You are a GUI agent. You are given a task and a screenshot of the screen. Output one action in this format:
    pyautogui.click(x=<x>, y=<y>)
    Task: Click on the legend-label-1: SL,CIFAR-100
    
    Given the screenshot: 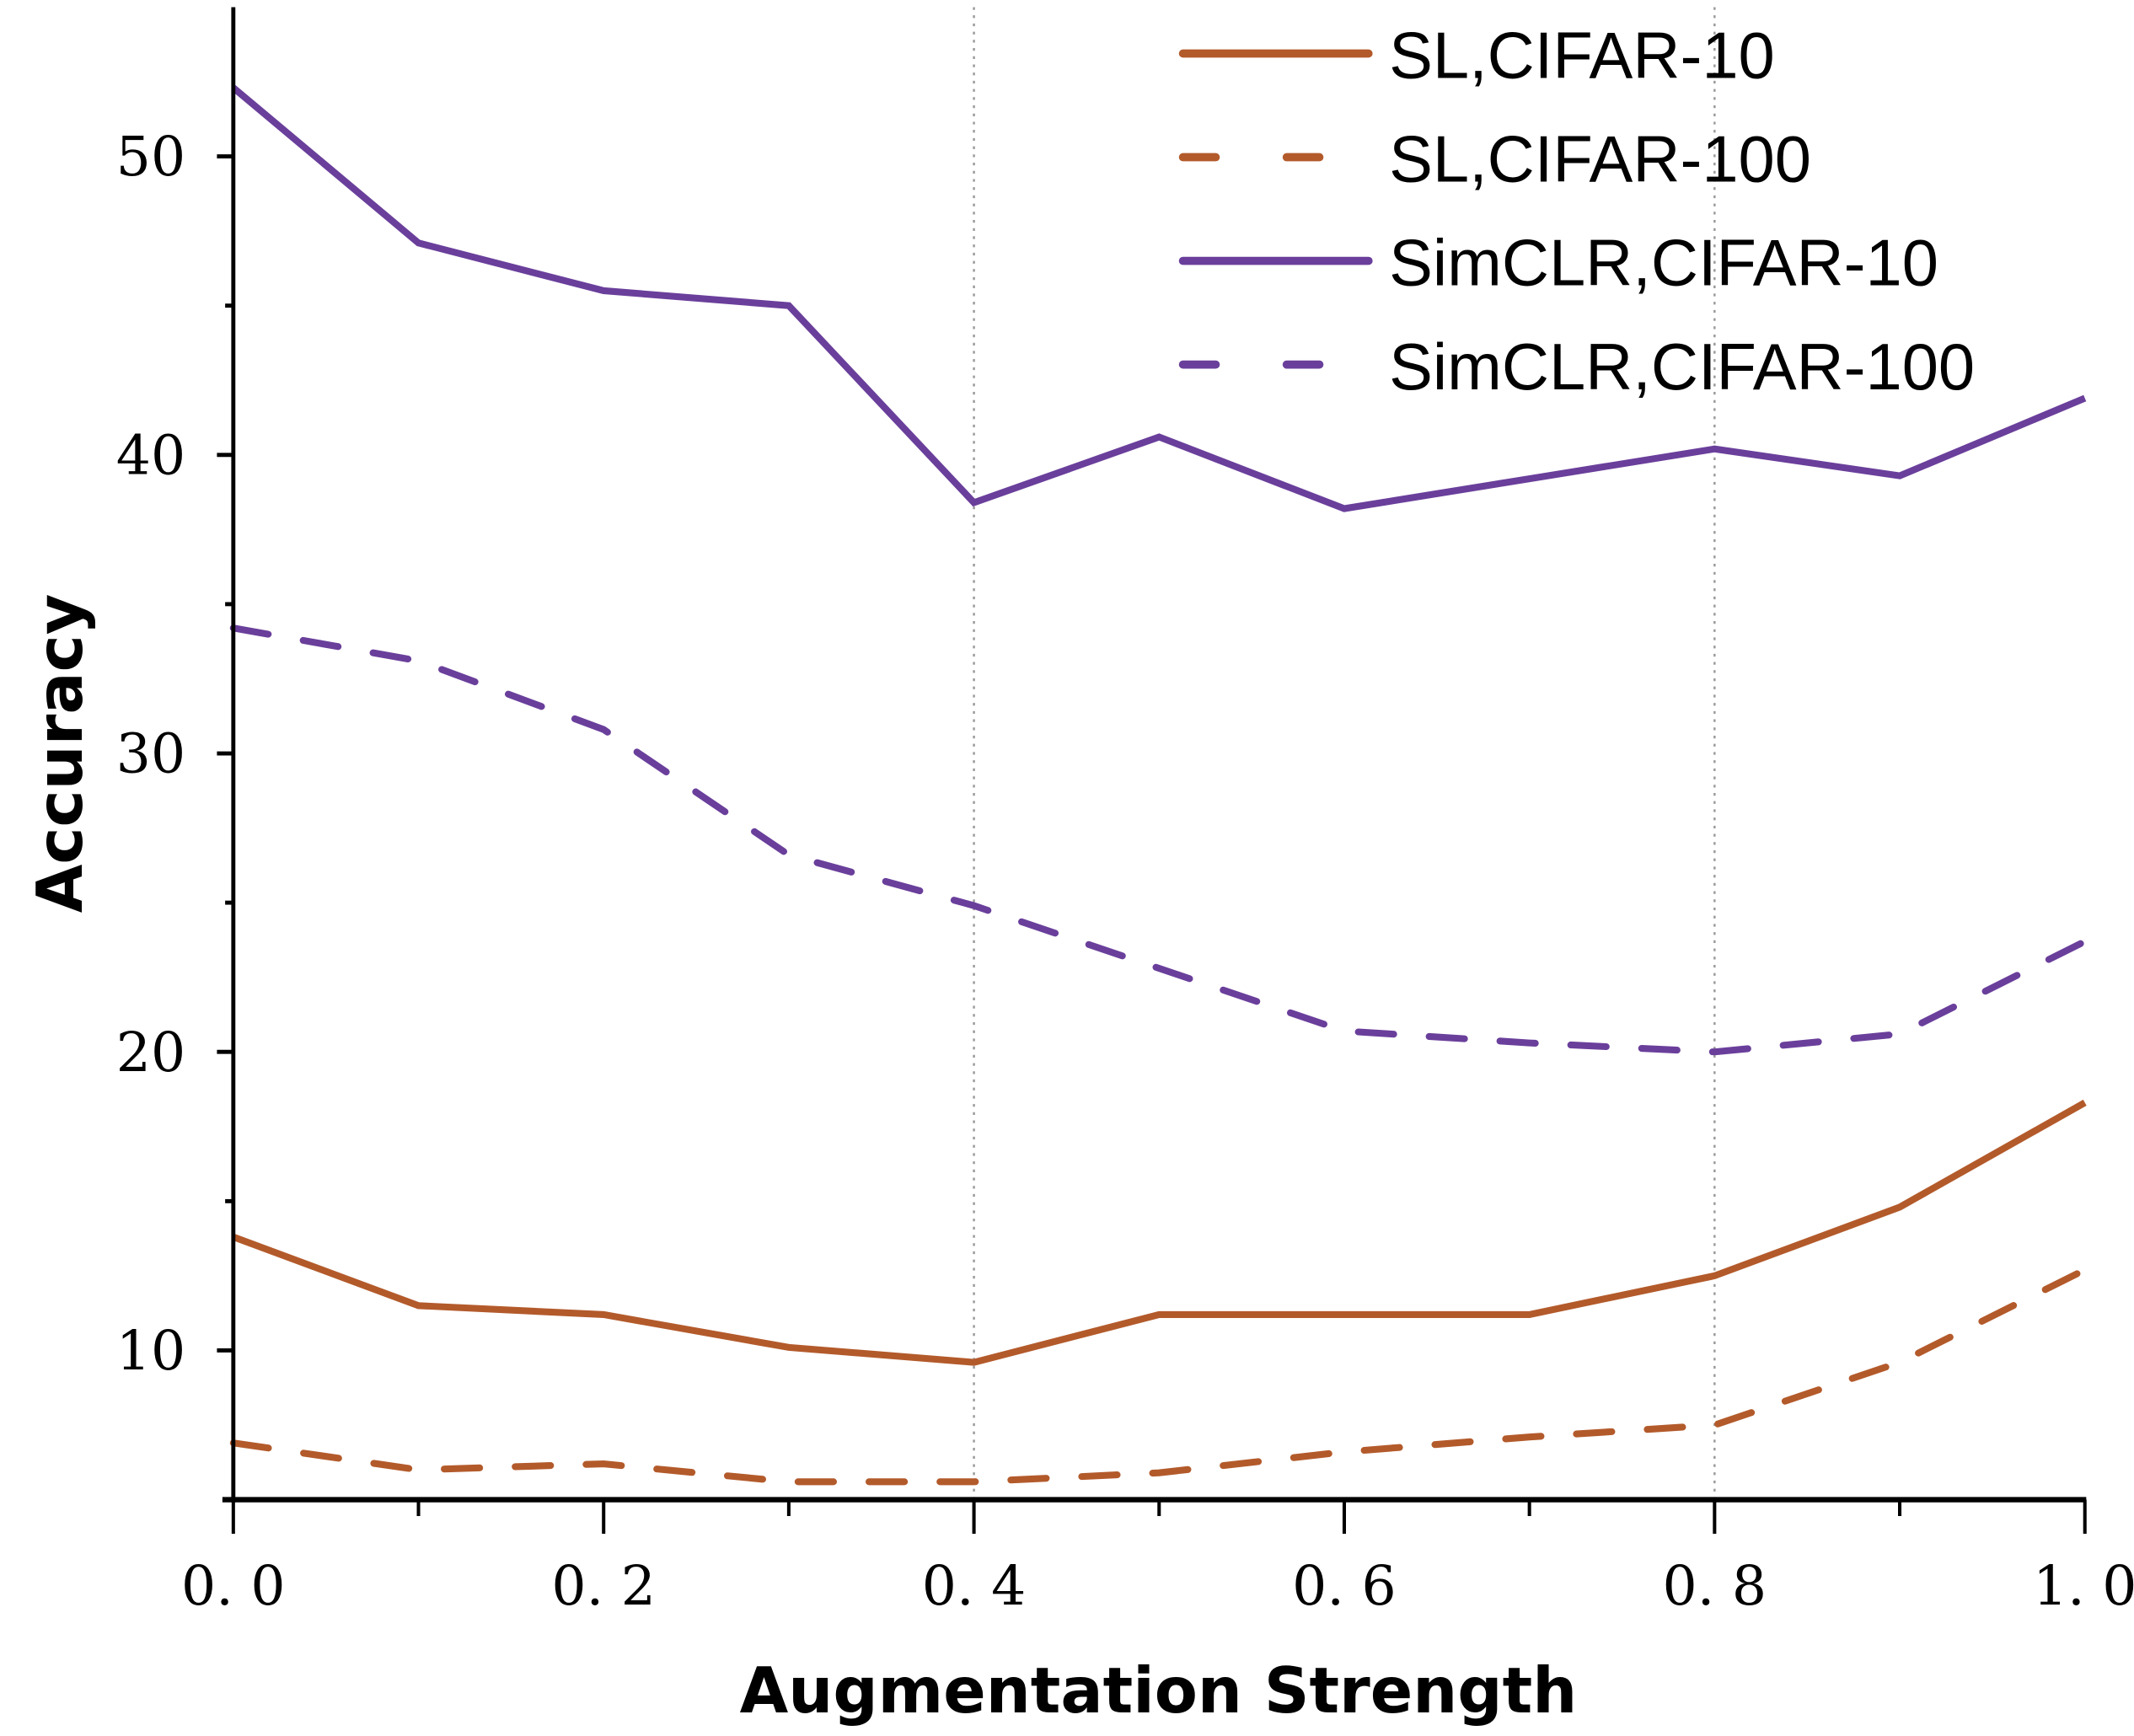 What is the action you would take?
    pyautogui.click(x=1600, y=160)
    